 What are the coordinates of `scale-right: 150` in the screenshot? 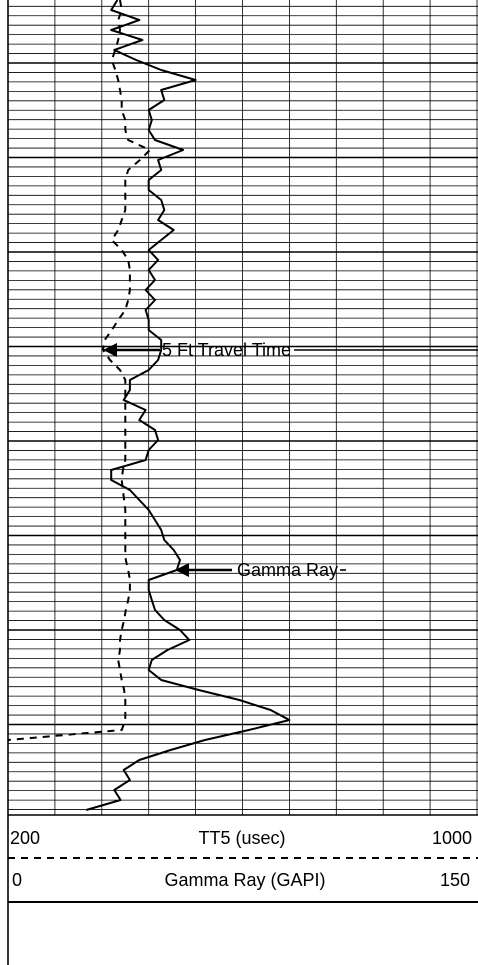 It's located at (455, 880).